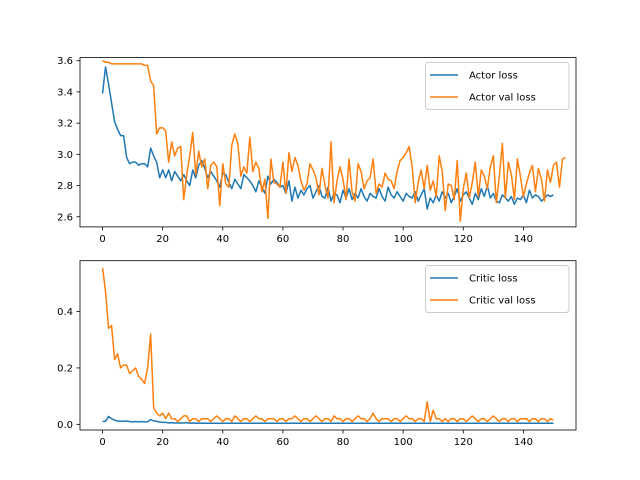  What do you see at coordinates (102, 442) in the screenshot?
I see `critic-loss-x-tick-label: 0` at bounding box center [102, 442].